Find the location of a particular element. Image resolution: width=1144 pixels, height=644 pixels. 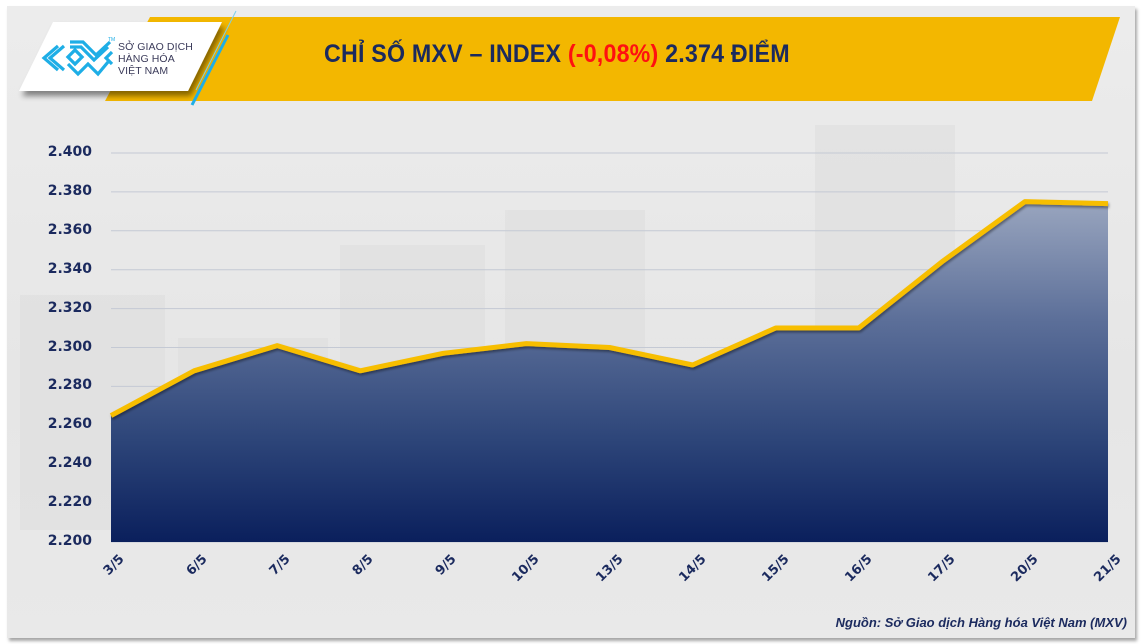

logo-text: SỞ GIAO DỊCH HÀNG HÓA VIỆT NAM is located at coordinates (155, 59).